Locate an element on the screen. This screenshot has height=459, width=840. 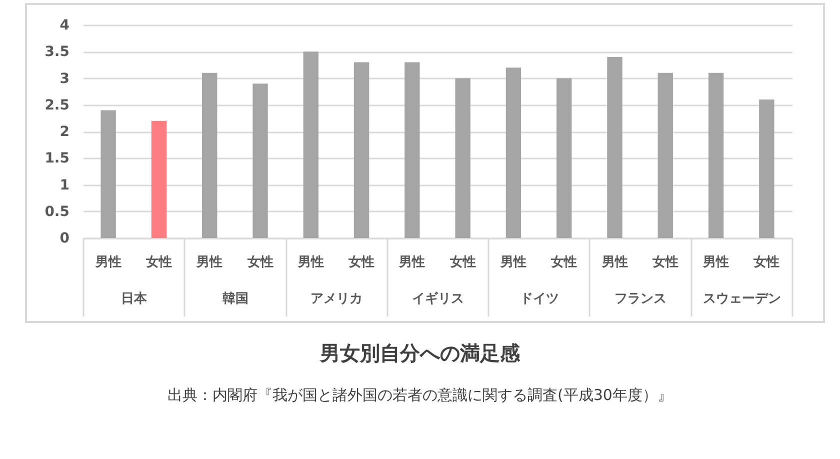
series-label: 男性 is located at coordinates (209, 262).